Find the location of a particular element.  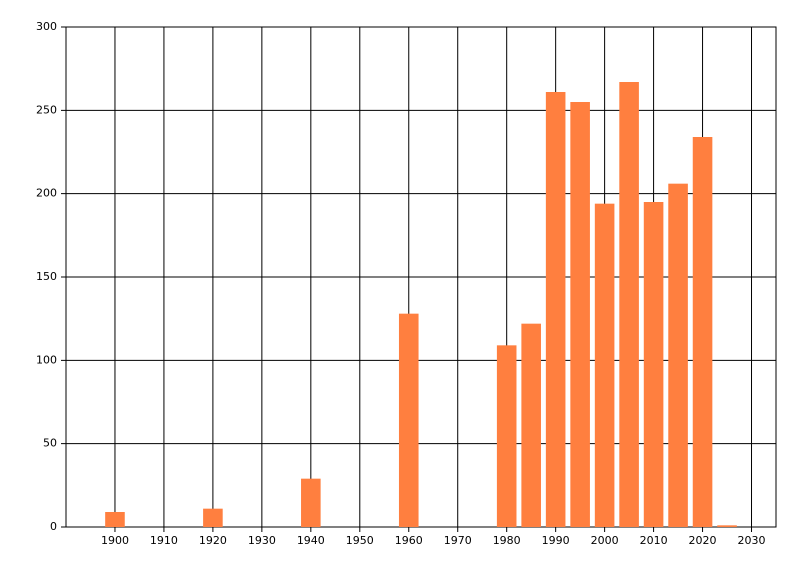

x-tick-label: 2020 is located at coordinates (703, 540).